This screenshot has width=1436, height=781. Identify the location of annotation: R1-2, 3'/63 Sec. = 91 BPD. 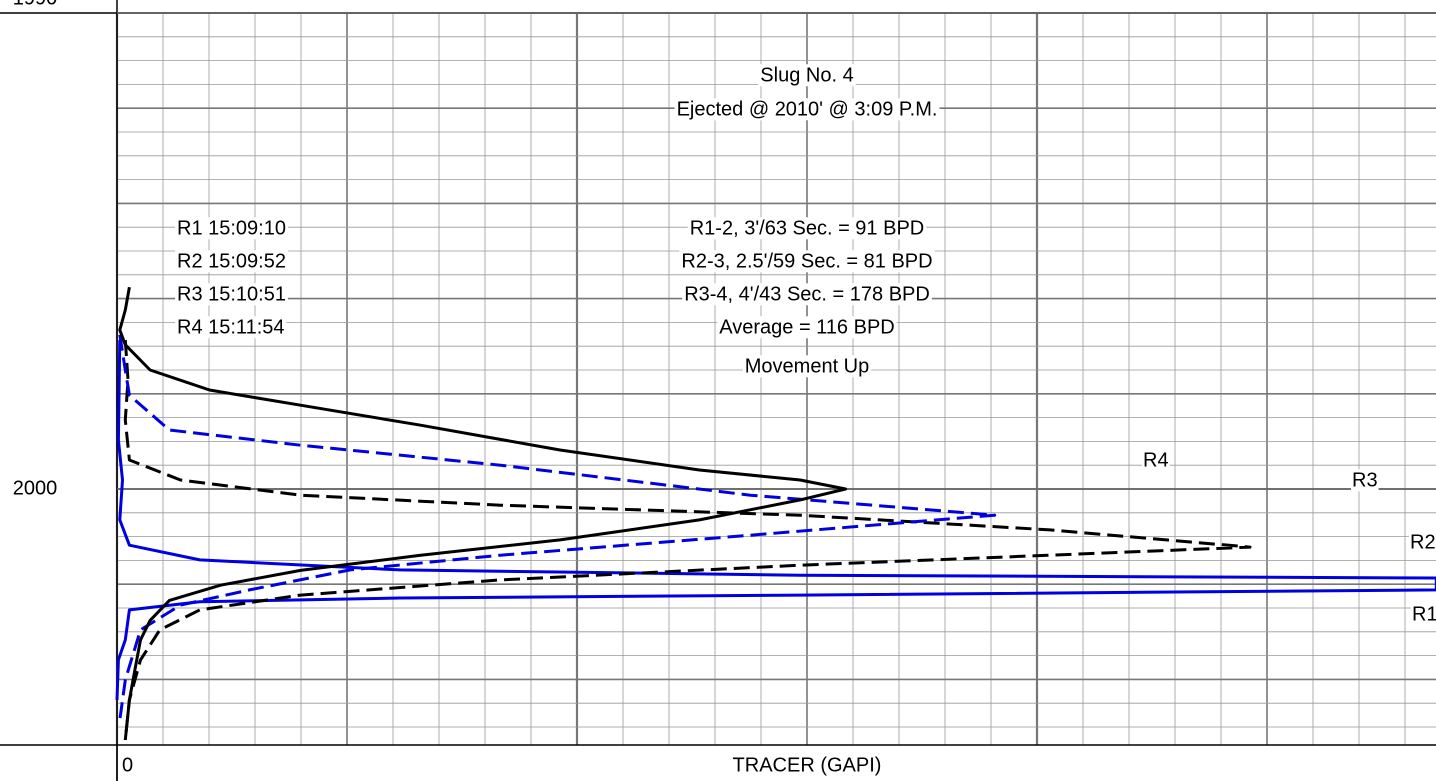
(807, 228).